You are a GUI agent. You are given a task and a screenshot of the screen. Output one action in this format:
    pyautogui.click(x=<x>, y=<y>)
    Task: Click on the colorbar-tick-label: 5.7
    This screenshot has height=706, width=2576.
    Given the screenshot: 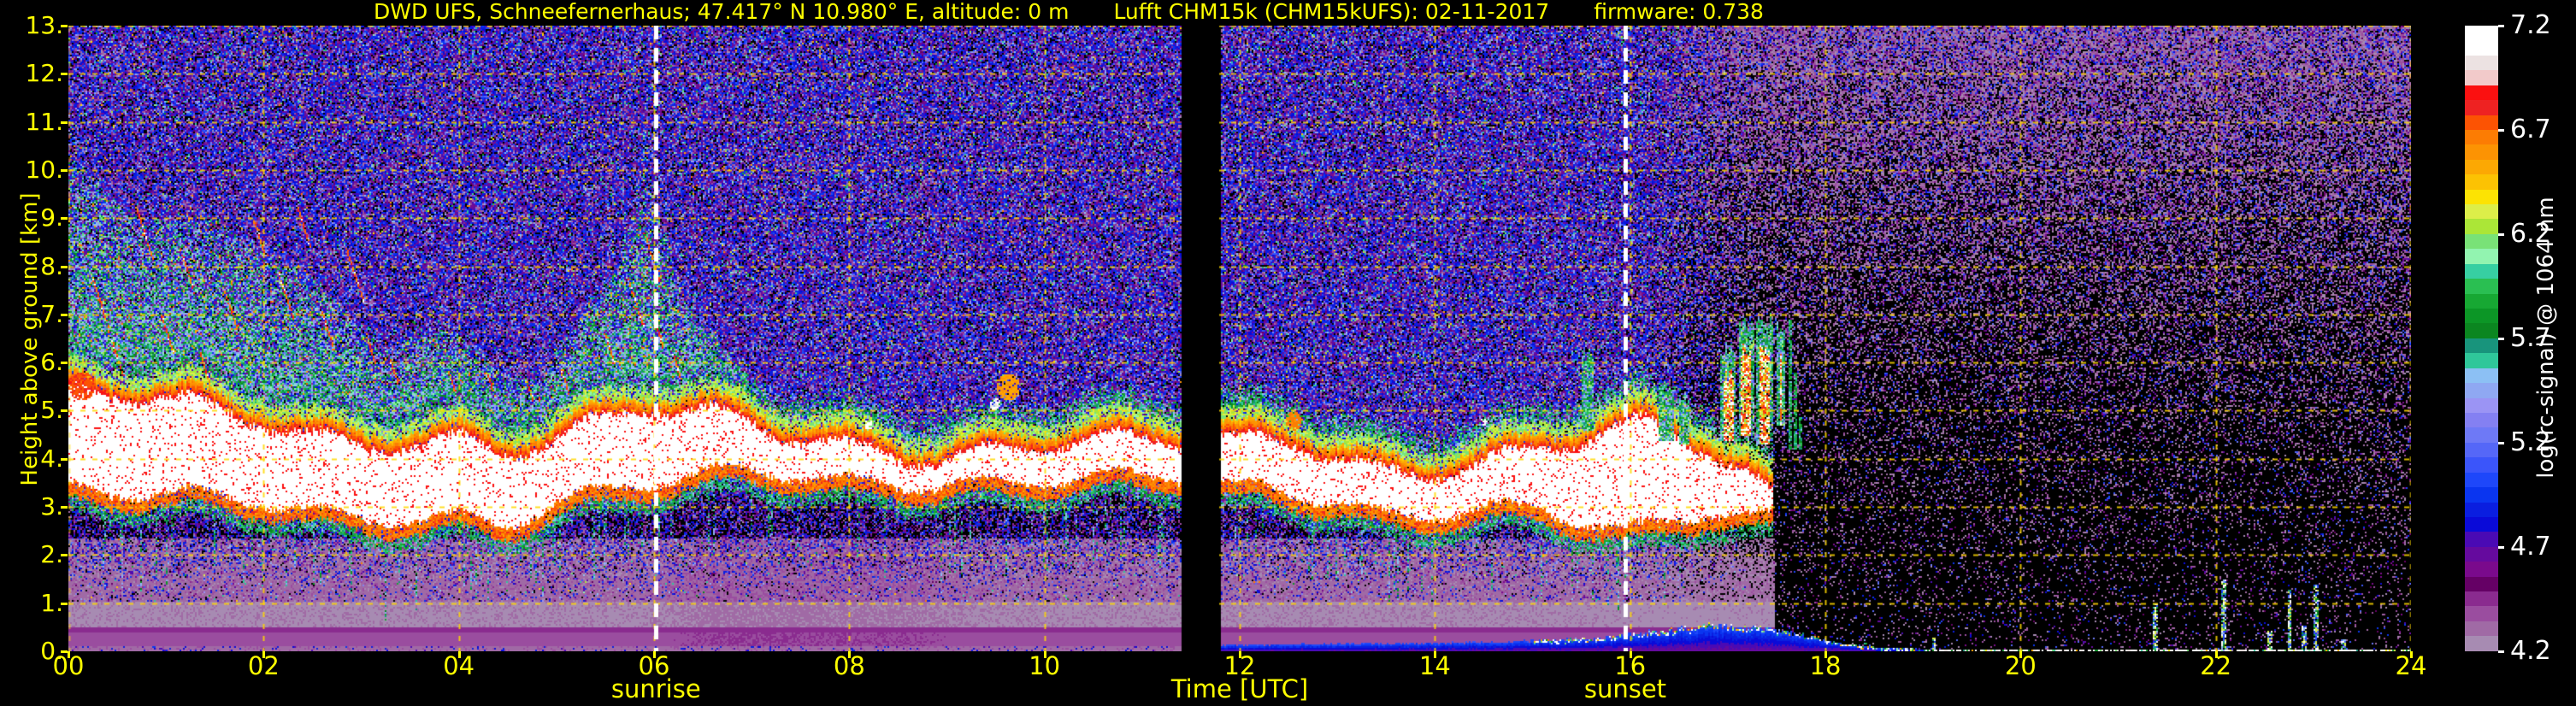 What is the action you would take?
    pyautogui.click(x=2530, y=338)
    